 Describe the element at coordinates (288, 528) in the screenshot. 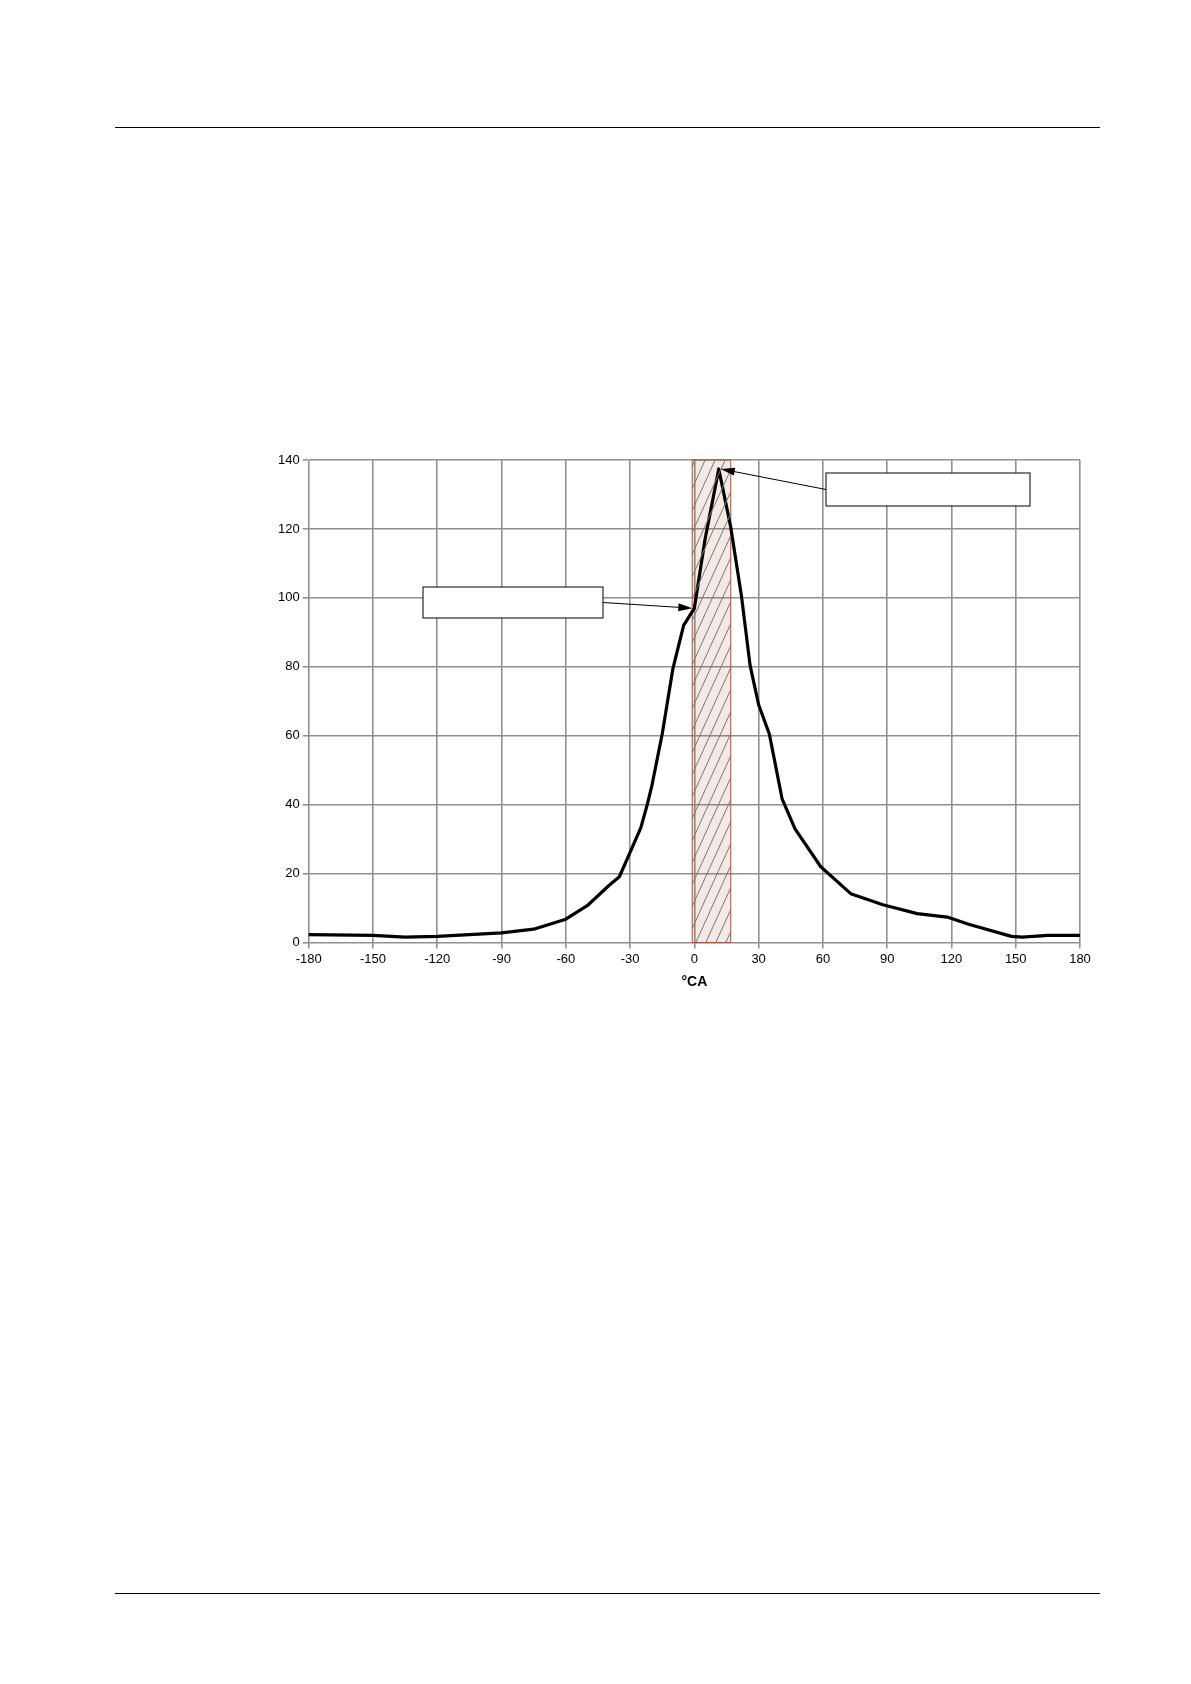

I see `y-tick-label: 120` at that location.